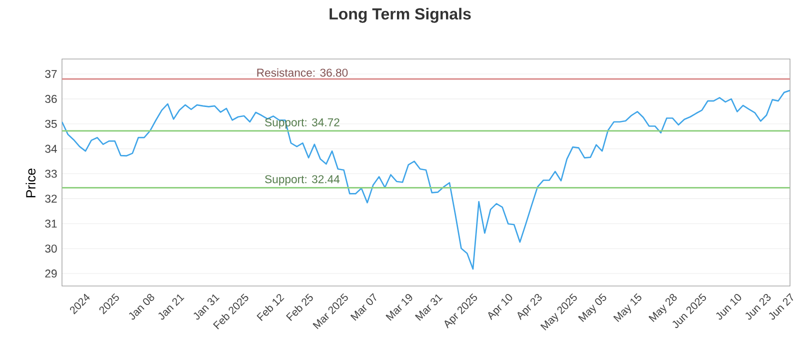  I want to click on y-tick-label: 37, so click(51, 74).